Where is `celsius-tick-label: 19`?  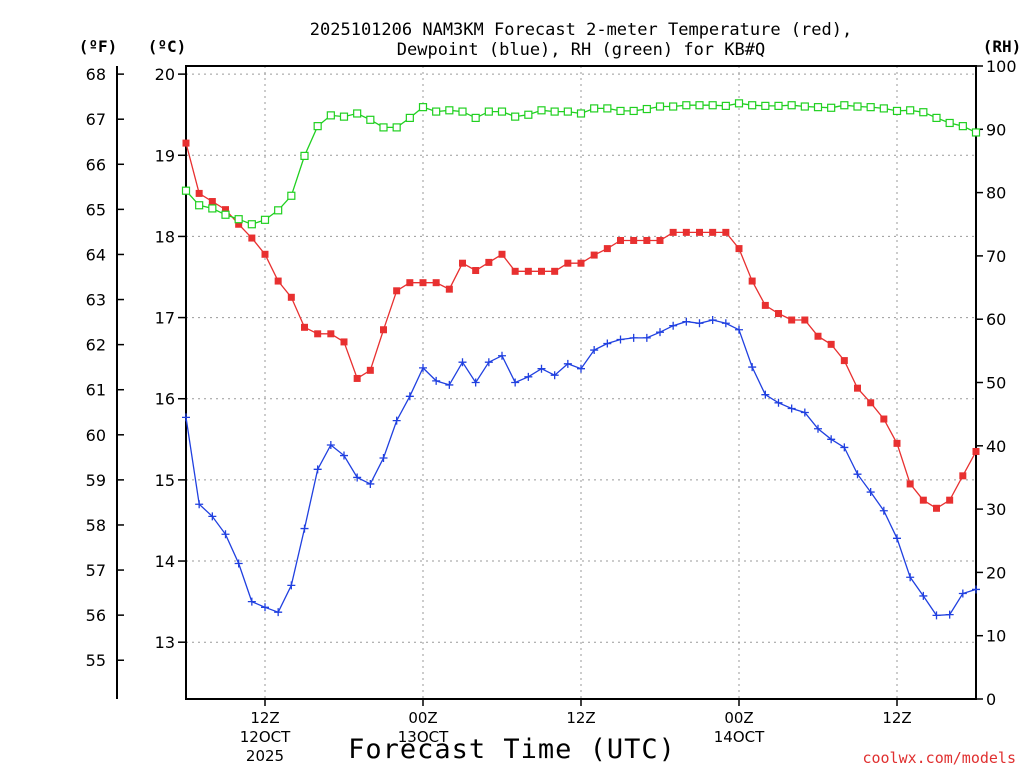
celsius-tick-label: 19 is located at coordinates (165, 155).